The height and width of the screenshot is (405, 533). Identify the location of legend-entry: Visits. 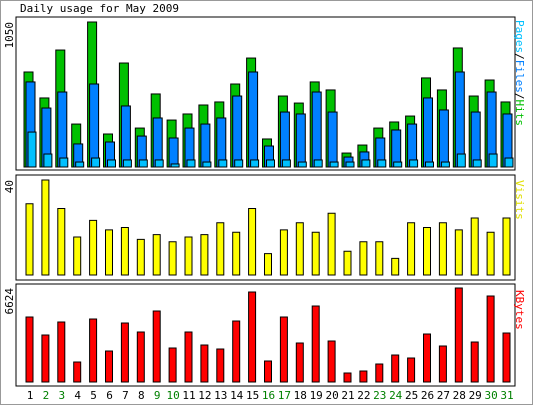
(519, 200).